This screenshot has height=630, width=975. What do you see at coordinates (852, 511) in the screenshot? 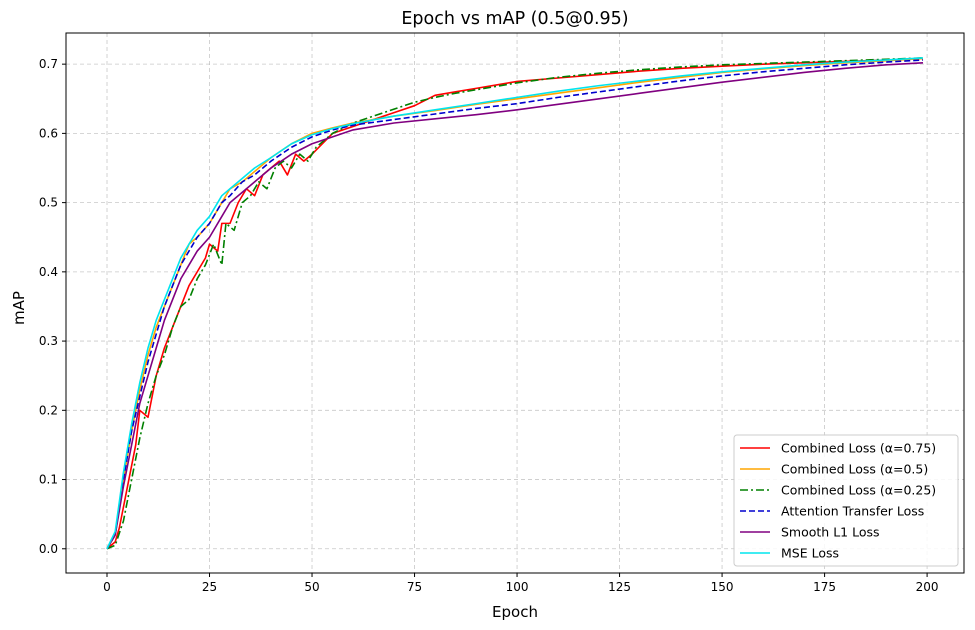
I see `legend-label: Attention Transfer Loss` at bounding box center [852, 511].